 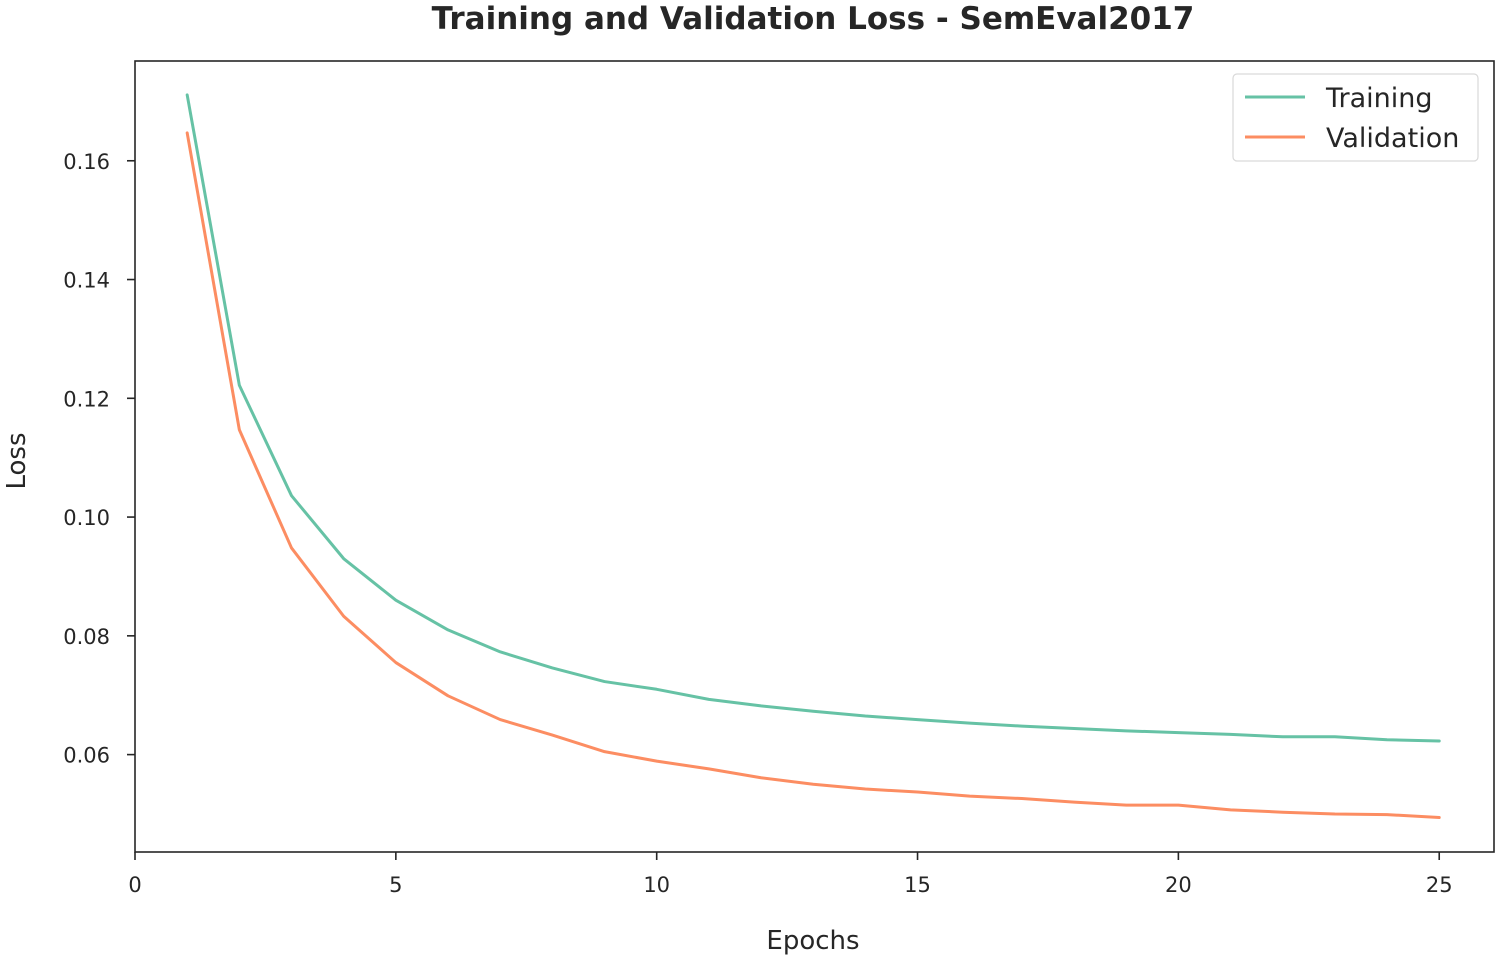 What do you see at coordinates (17, 460) in the screenshot?
I see `y-axis-label: Loss` at bounding box center [17, 460].